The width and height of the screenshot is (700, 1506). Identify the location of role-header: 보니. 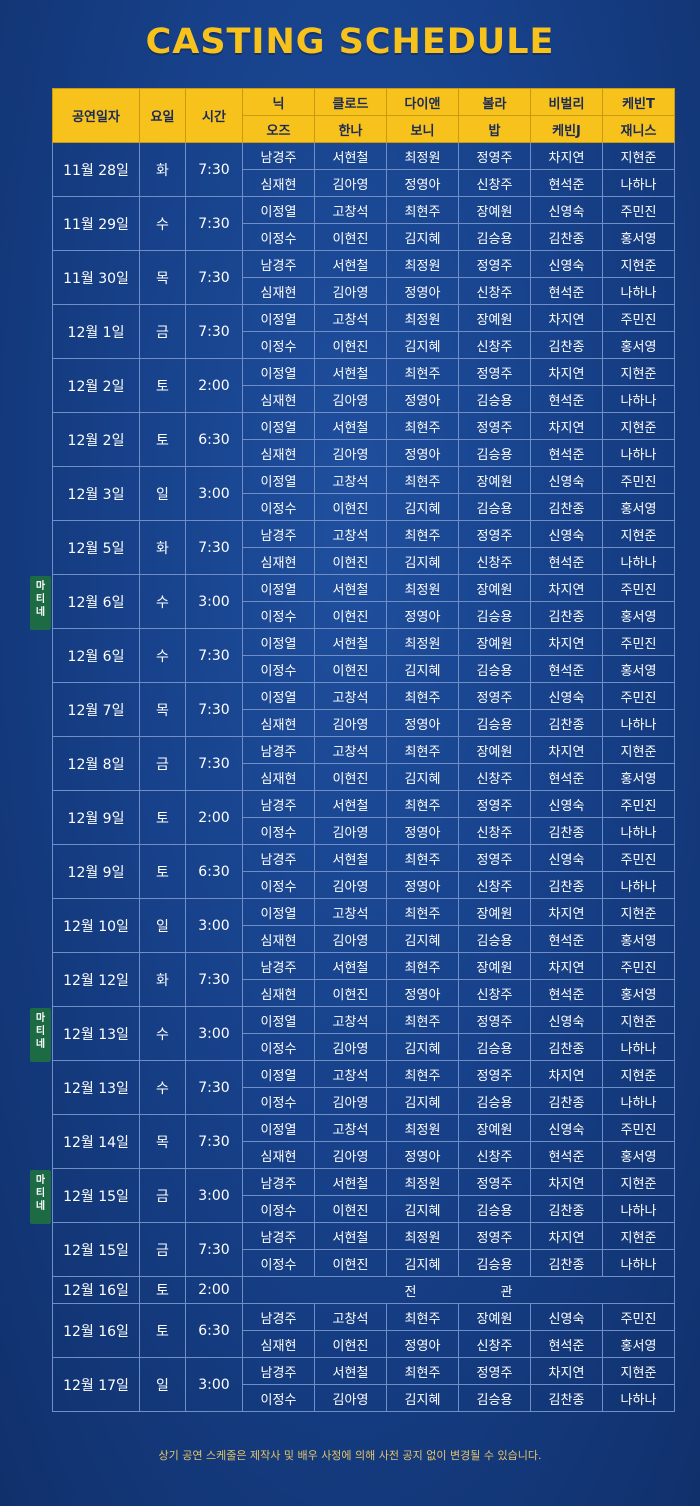
(422, 129).